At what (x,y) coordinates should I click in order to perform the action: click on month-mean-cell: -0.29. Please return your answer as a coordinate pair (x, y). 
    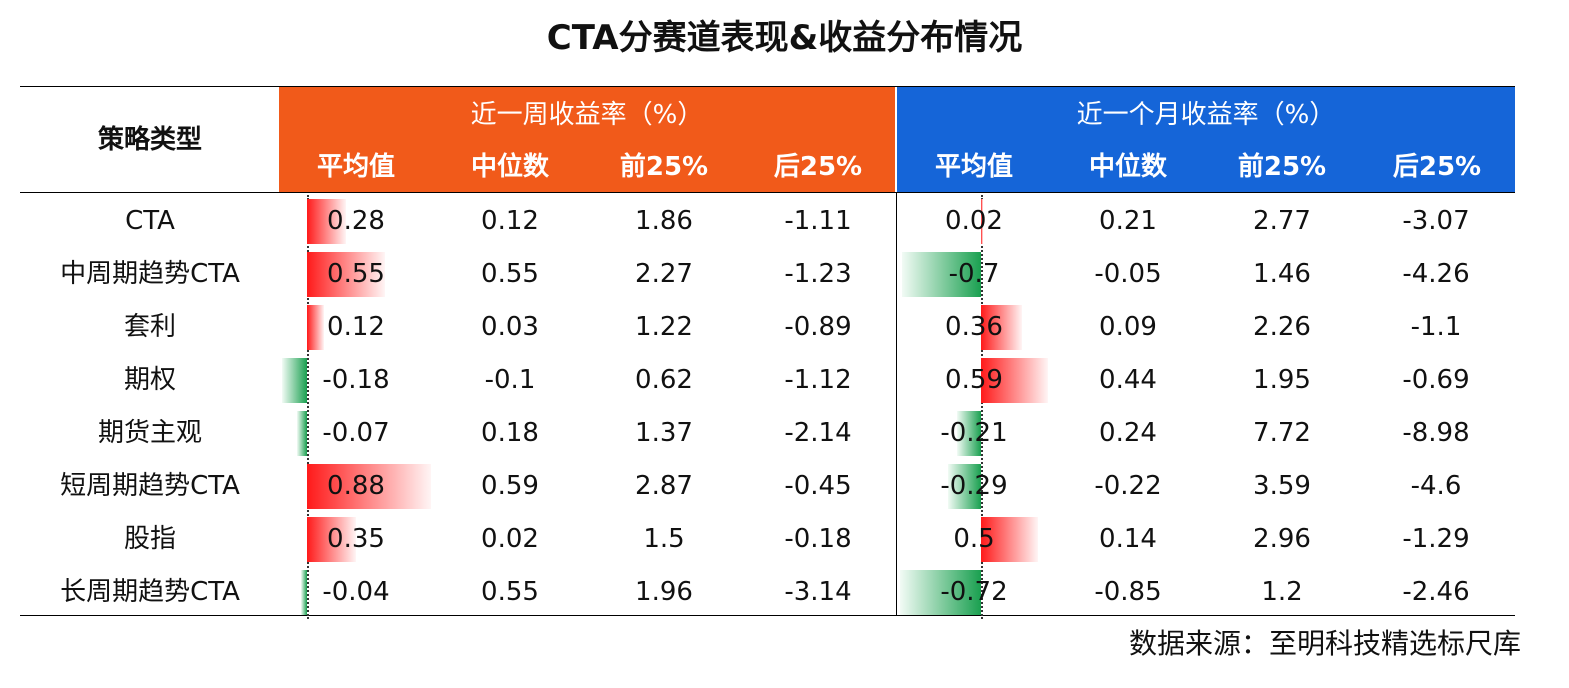
    Looking at the image, I should click on (974, 486).